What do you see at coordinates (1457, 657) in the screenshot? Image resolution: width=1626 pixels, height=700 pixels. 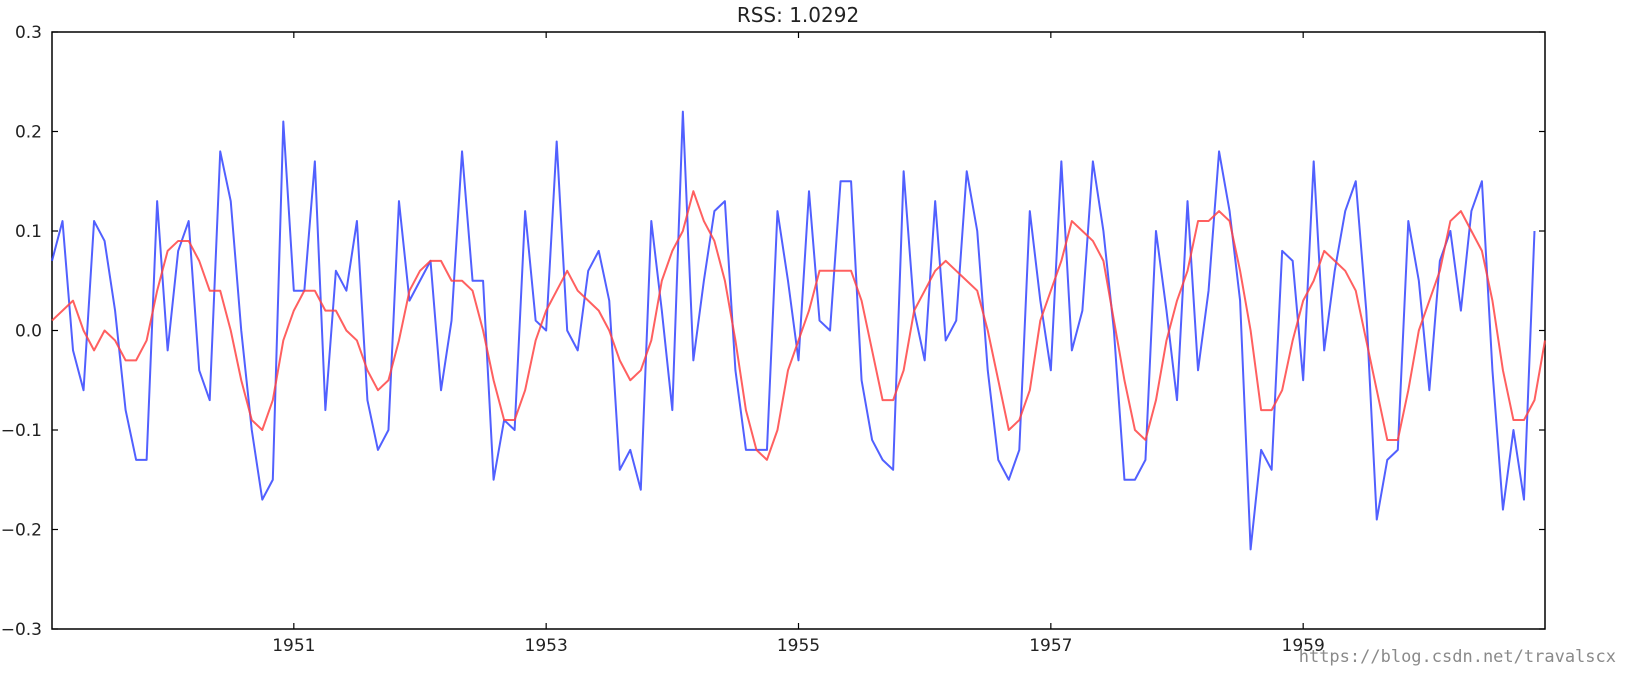 I see `watermark: https://blog.csdn.net/travalscx` at bounding box center [1457, 657].